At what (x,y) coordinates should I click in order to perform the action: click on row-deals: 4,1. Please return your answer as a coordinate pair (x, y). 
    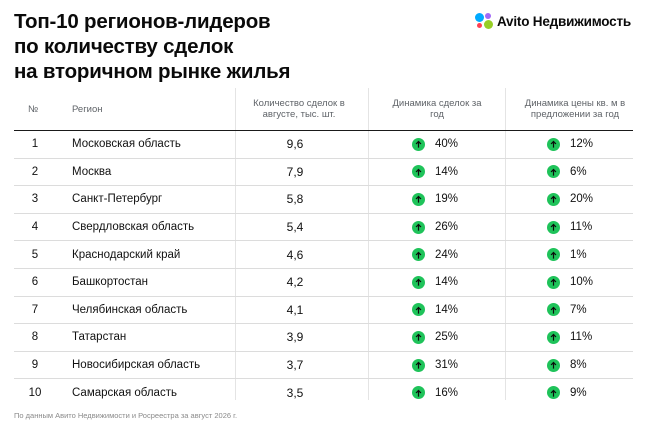
    Looking at the image, I should click on (295, 309).